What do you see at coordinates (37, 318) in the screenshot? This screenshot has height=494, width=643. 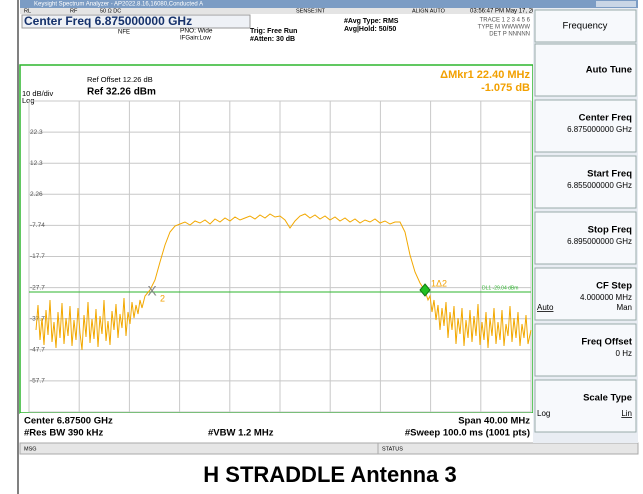 I see `y-label: -37.7` at bounding box center [37, 318].